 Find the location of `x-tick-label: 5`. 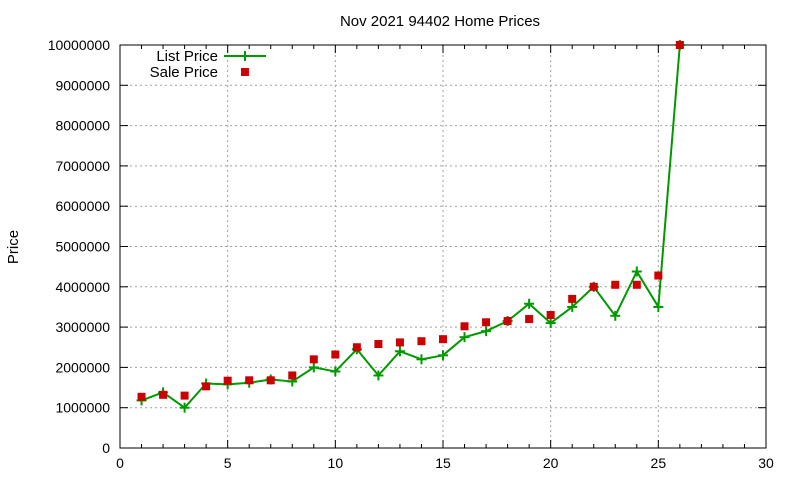

x-tick-label: 5 is located at coordinates (228, 463).